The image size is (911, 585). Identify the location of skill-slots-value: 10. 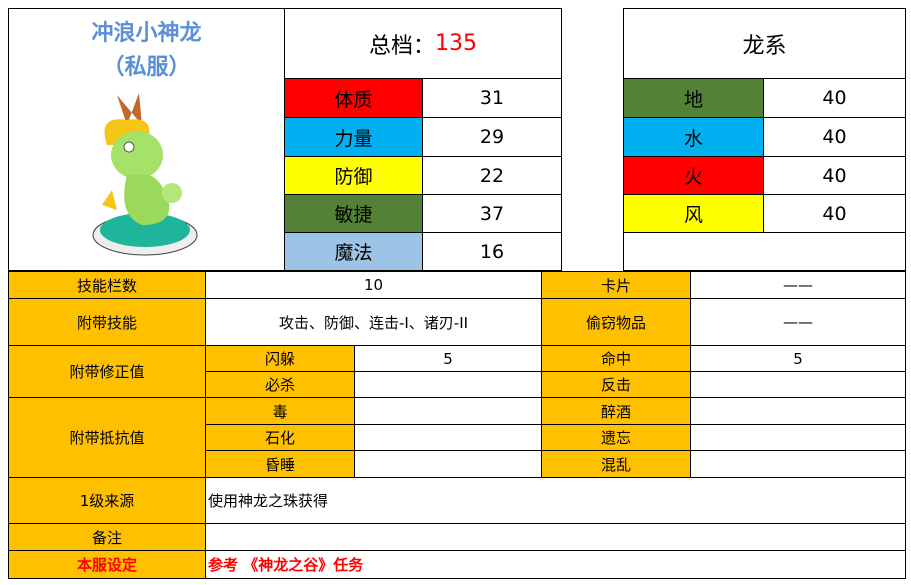
(373, 285).